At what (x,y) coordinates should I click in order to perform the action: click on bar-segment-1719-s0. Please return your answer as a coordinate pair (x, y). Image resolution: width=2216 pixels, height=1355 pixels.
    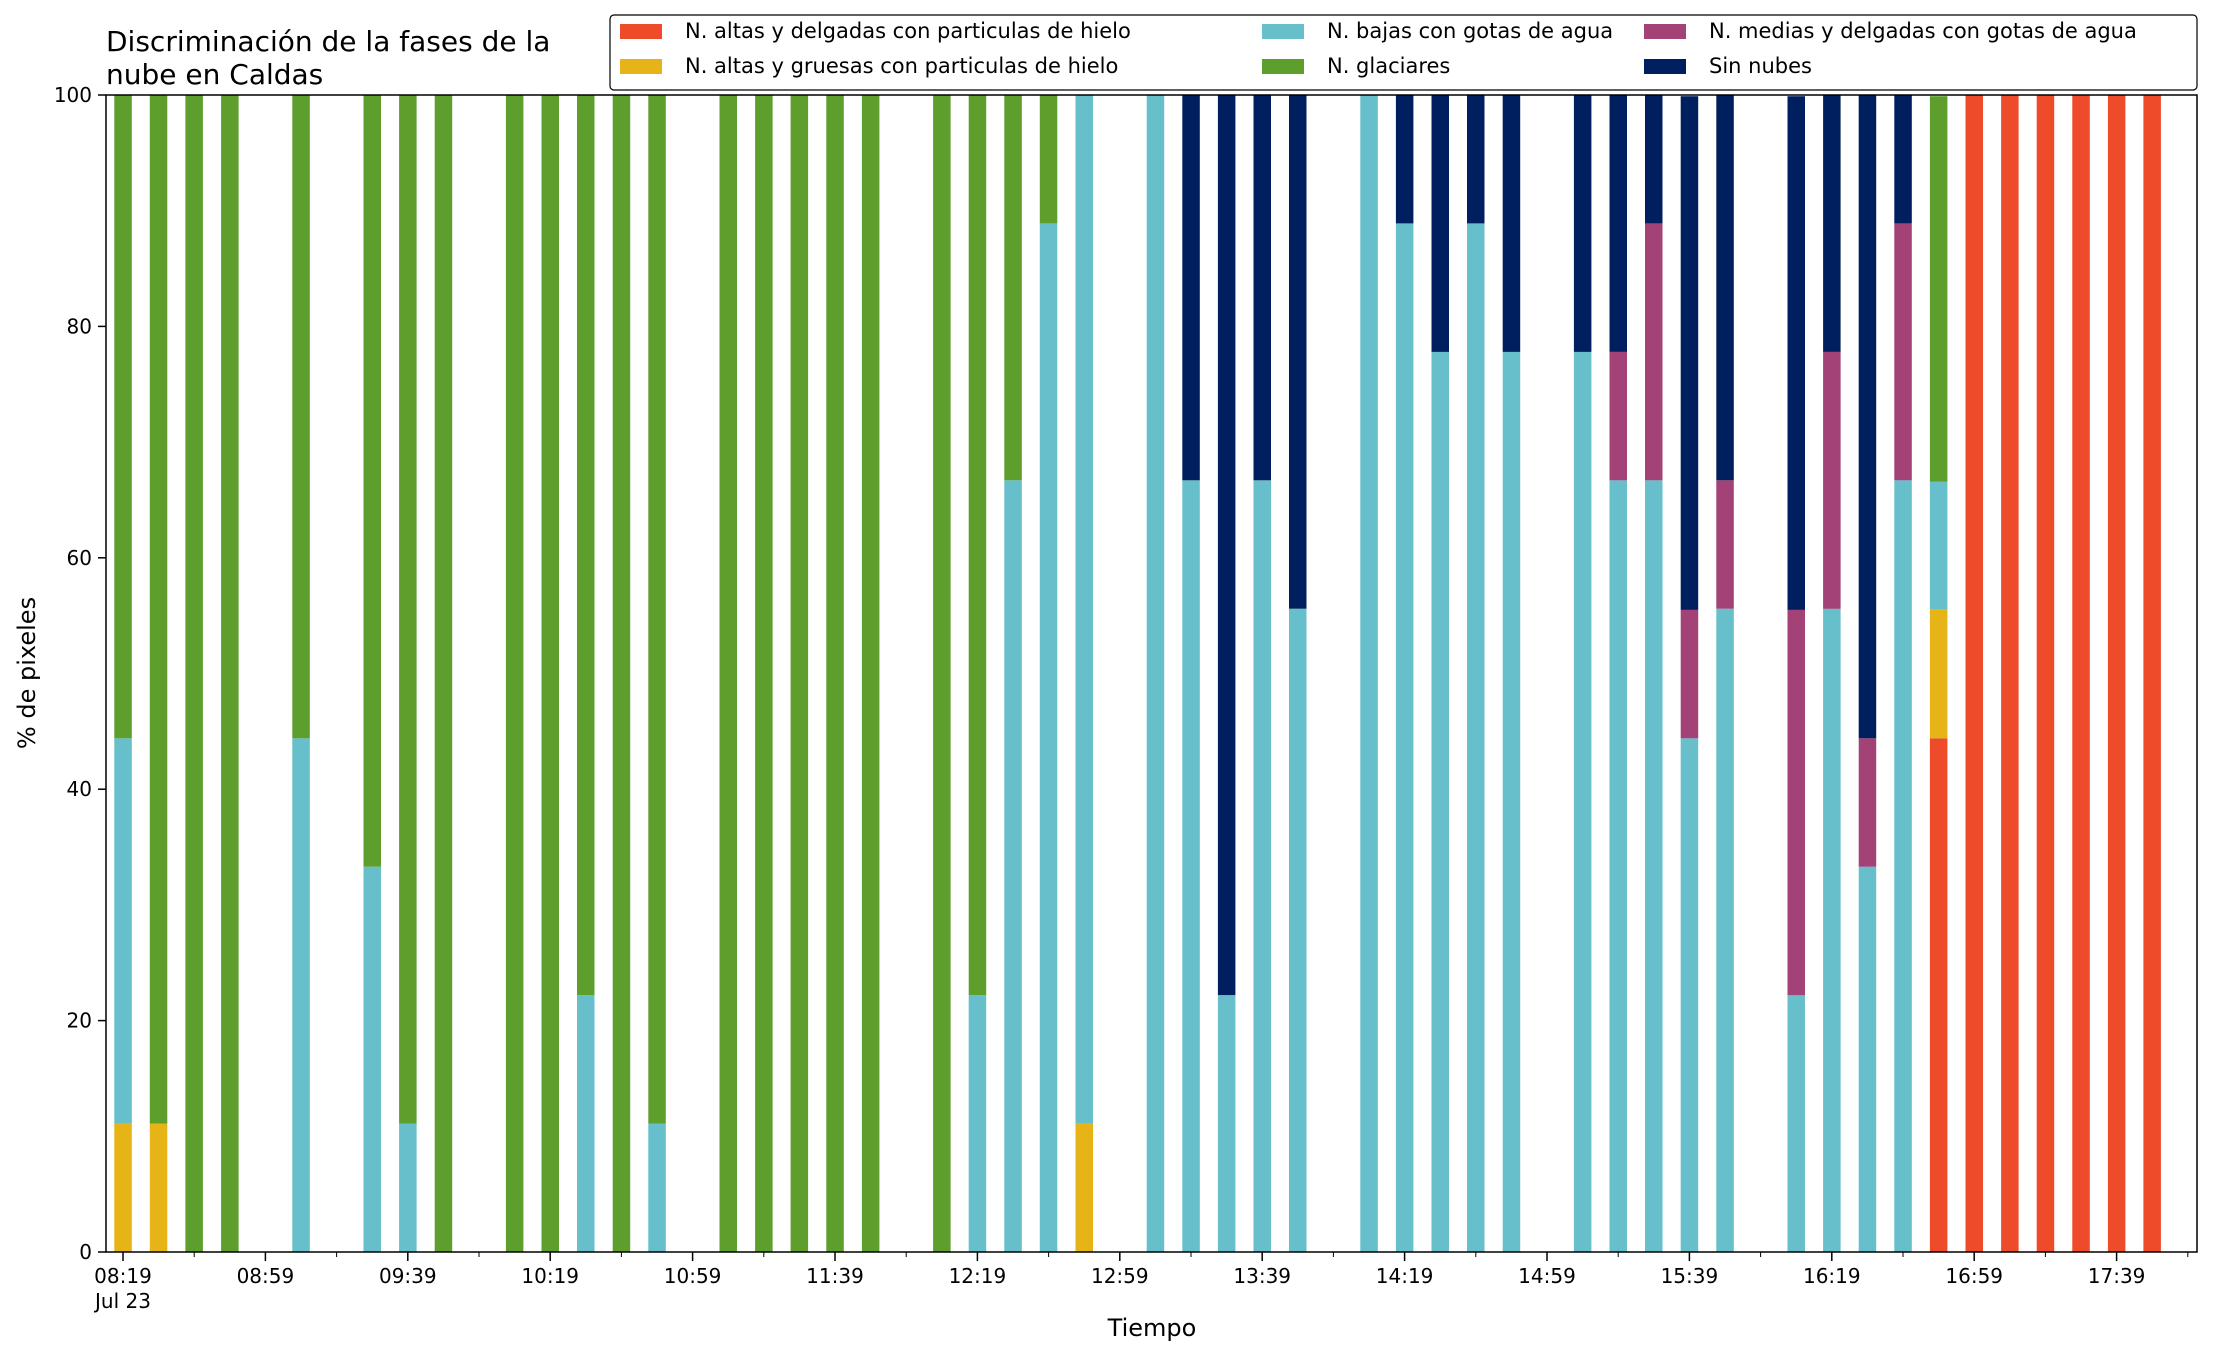
    Looking at the image, I should click on (2045, 673).